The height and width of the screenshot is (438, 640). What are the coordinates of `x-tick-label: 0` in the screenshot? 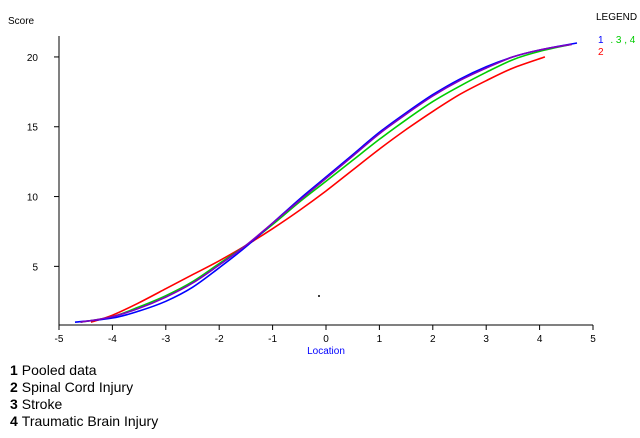 It's located at (326, 339).